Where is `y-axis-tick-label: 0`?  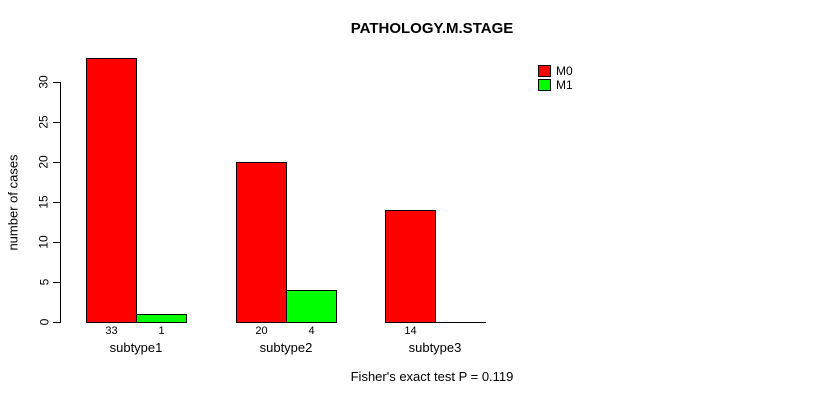 y-axis-tick-label: 0 is located at coordinates (44, 322).